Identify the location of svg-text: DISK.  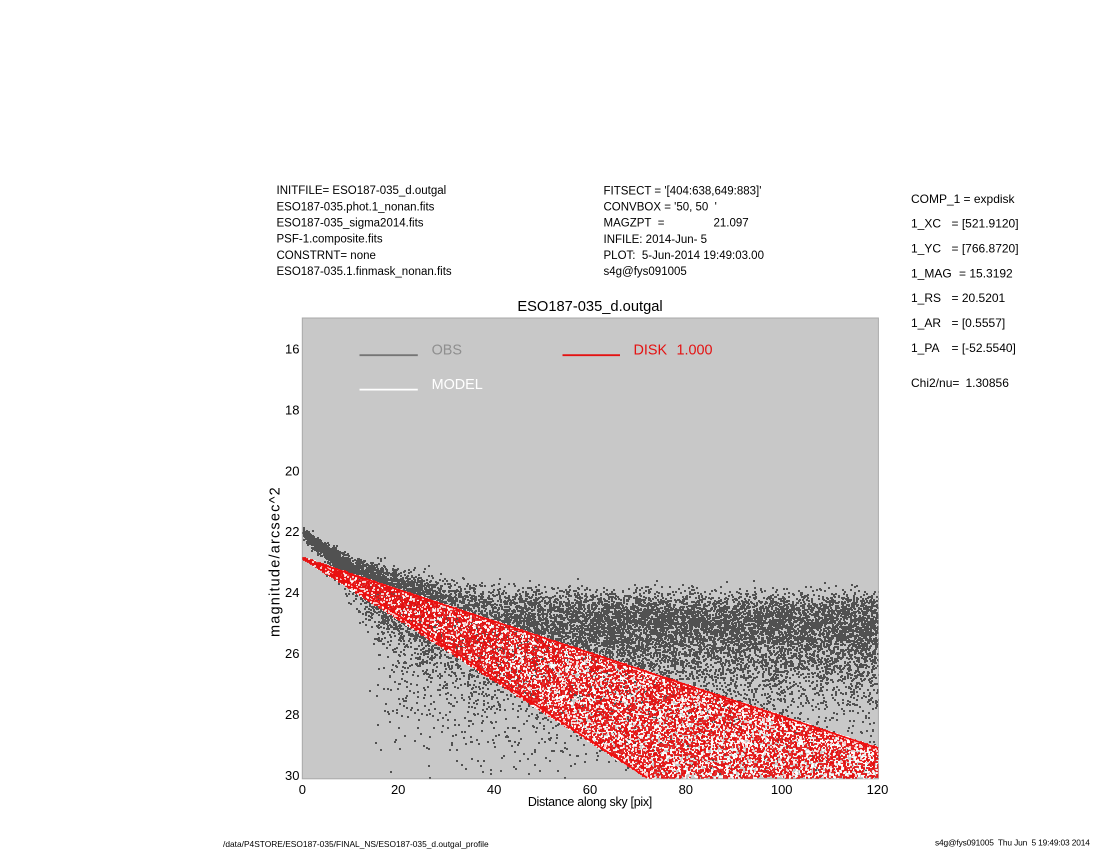
(651, 351).